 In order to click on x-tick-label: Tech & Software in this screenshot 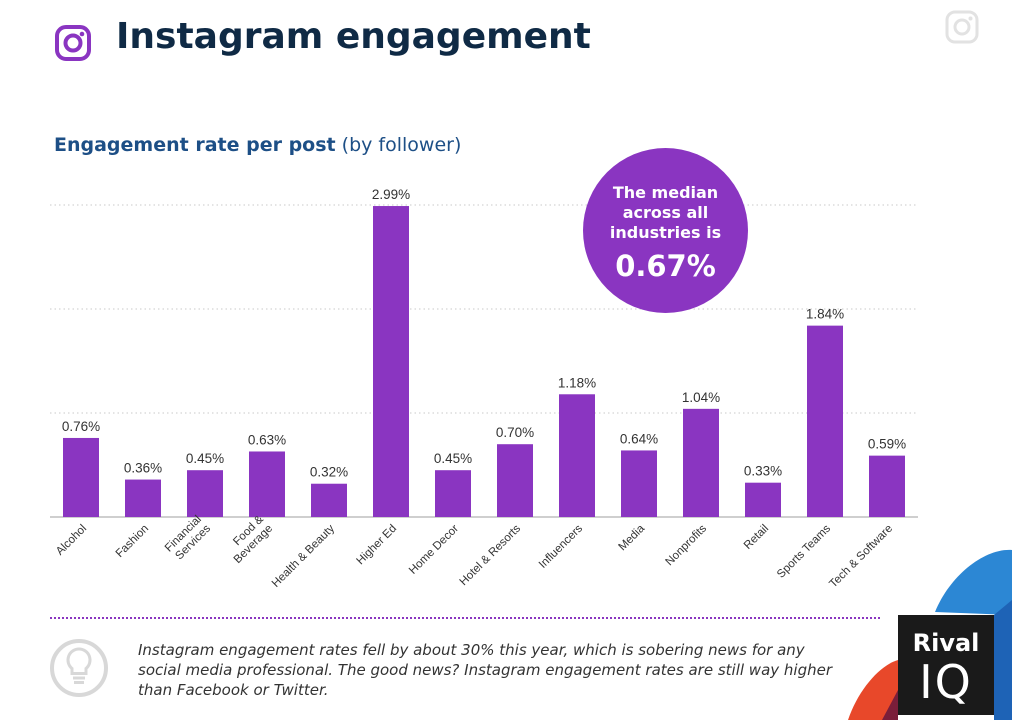, I will do `click(861, 557)`.